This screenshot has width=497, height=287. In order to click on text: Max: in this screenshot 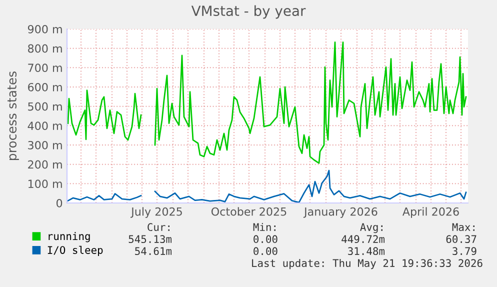, I will do `click(463, 227)`.